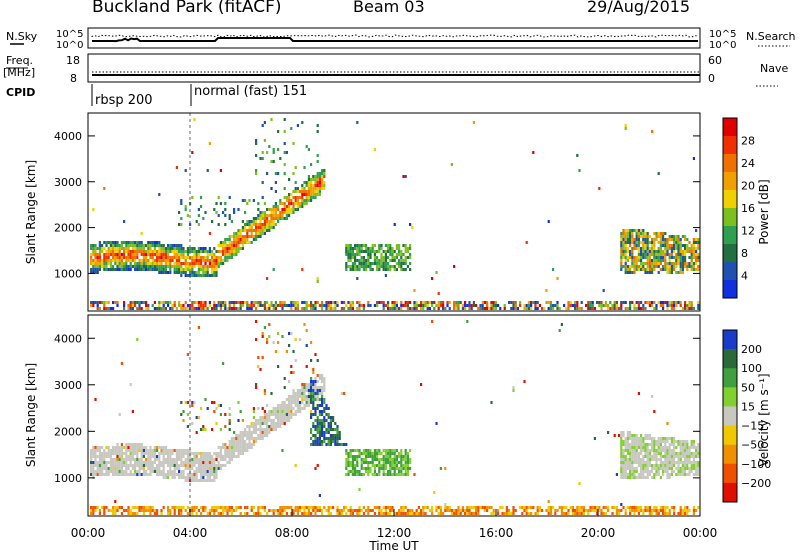 This screenshot has height=554, width=800. Describe the element at coordinates (764, 419) in the screenshot. I see `velocity-colorbar-label: Velocity [m s⁻¹]` at that location.